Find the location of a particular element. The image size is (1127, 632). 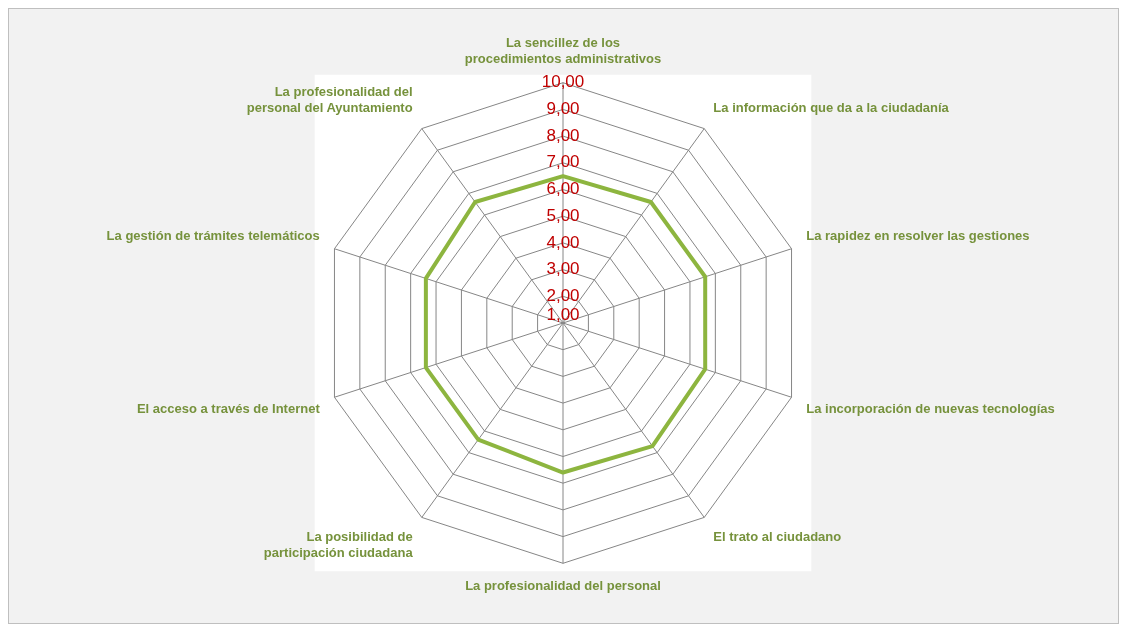

y-tick-label: 5,00 is located at coordinates (563, 215).